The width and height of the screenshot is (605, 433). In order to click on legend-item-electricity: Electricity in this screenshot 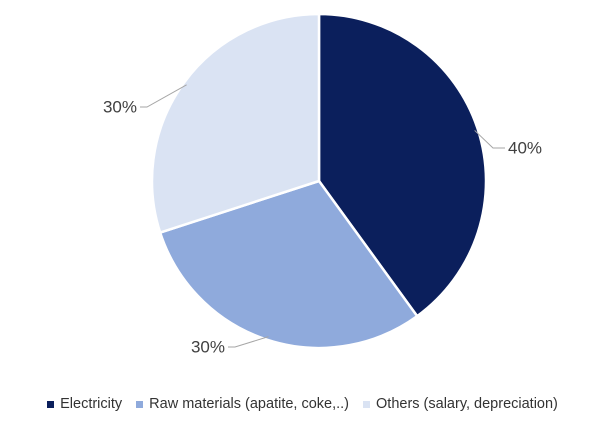, I will do `click(84, 404)`.